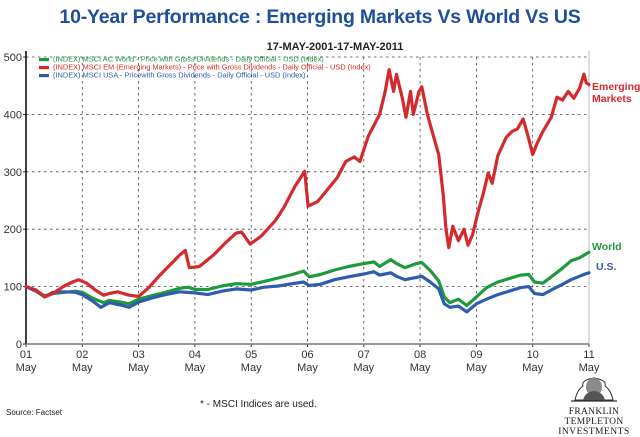  Describe the element at coordinates (195, 355) in the screenshot. I see `x-tick-label-year: 04` at that location.